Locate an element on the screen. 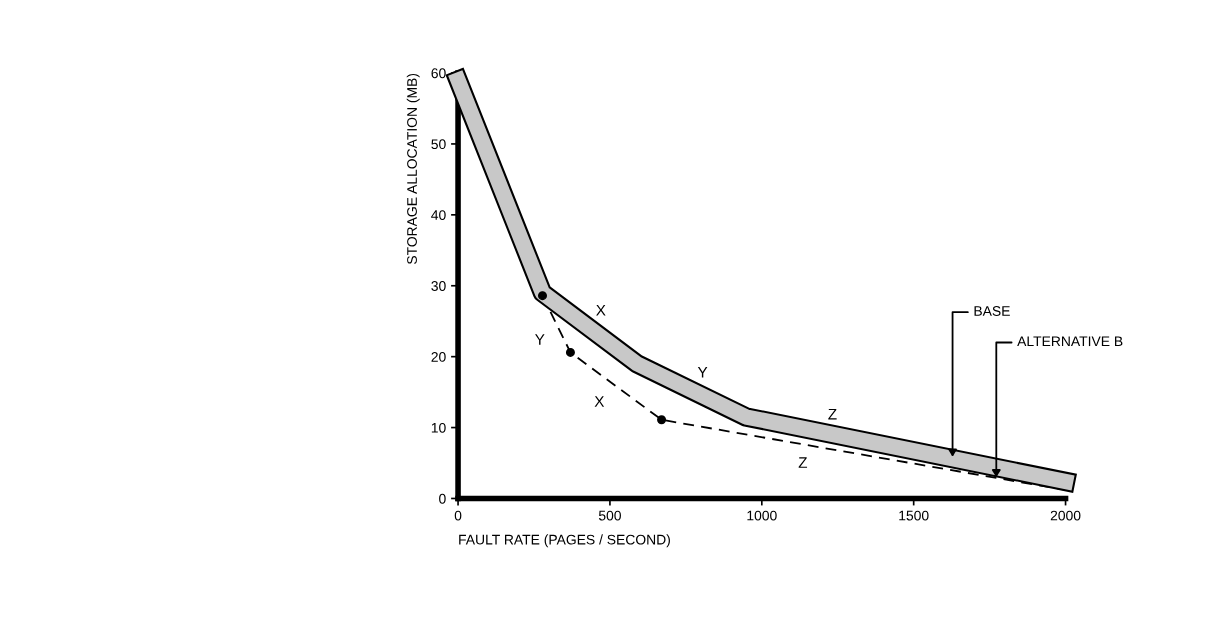  x-tick-label: 0 is located at coordinates (458, 515).